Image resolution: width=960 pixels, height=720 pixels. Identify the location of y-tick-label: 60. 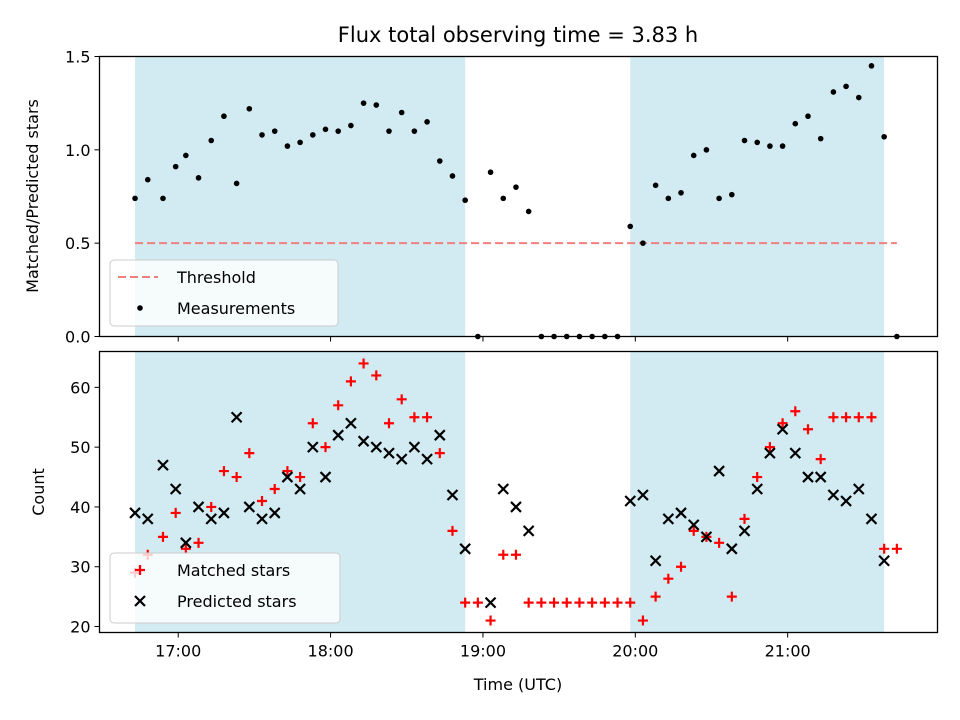
(80, 387).